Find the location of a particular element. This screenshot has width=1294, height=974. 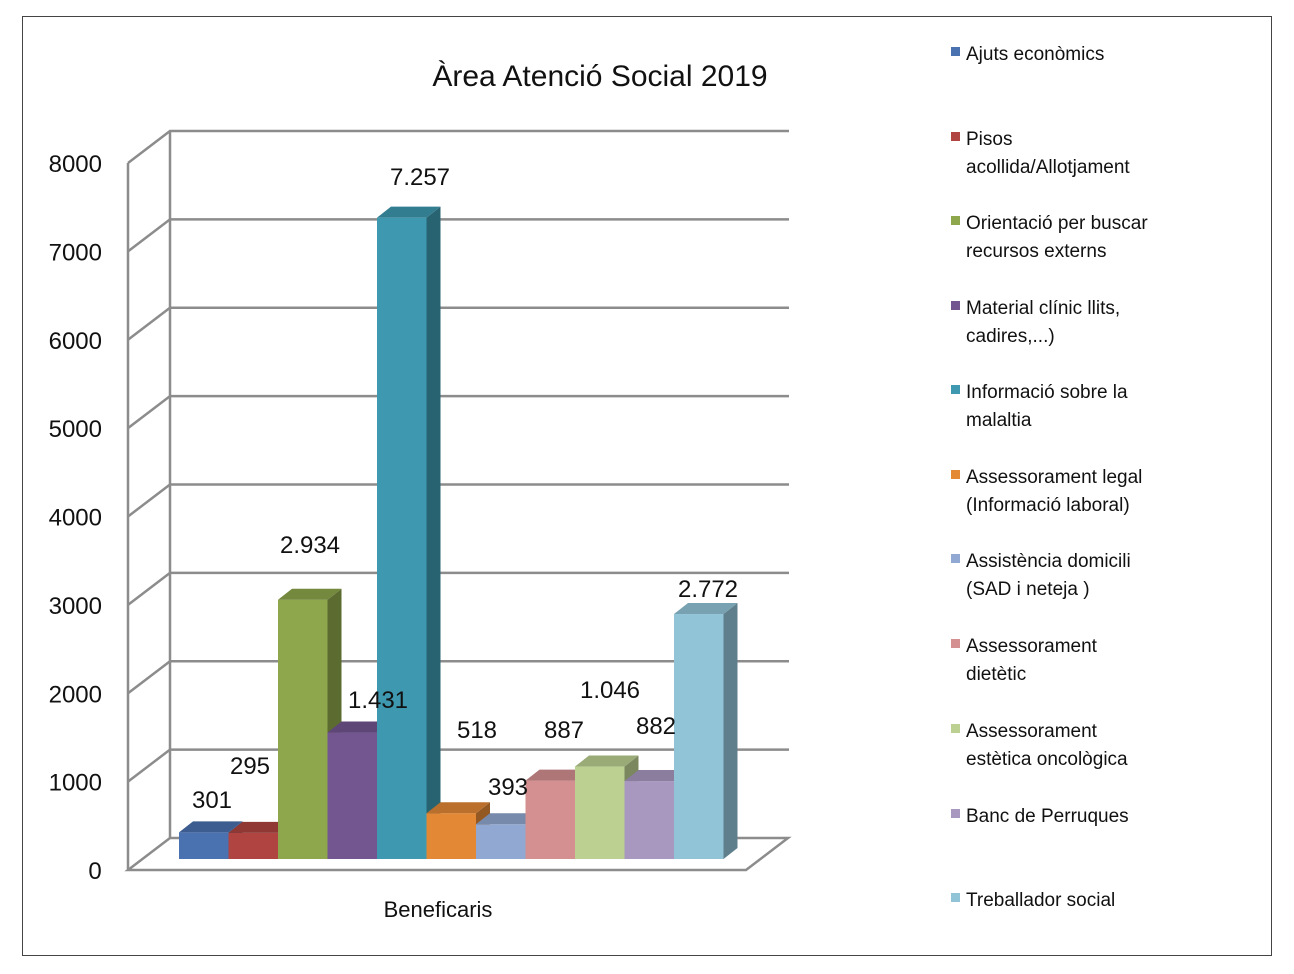

legend-label: Treballador social is located at coordinates (1040, 900).